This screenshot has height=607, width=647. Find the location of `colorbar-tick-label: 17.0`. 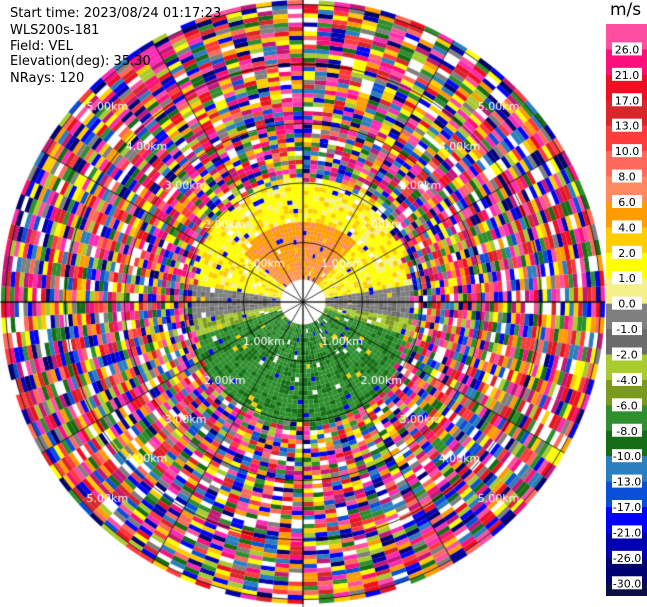

colorbar-tick-label: 17.0 is located at coordinates (627, 100).